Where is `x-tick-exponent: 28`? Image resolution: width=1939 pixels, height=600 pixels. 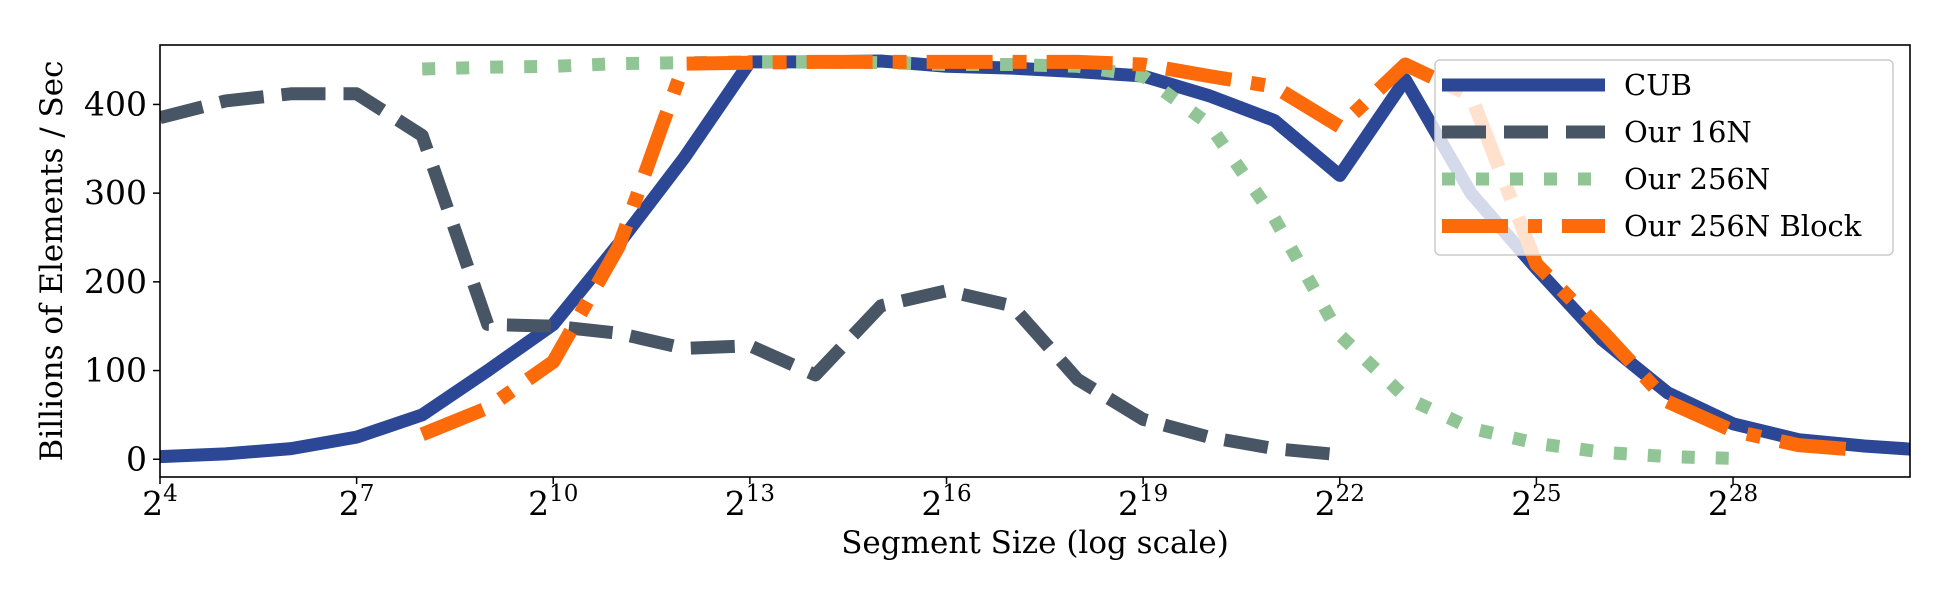 x-tick-exponent: 28 is located at coordinates (1743, 494).